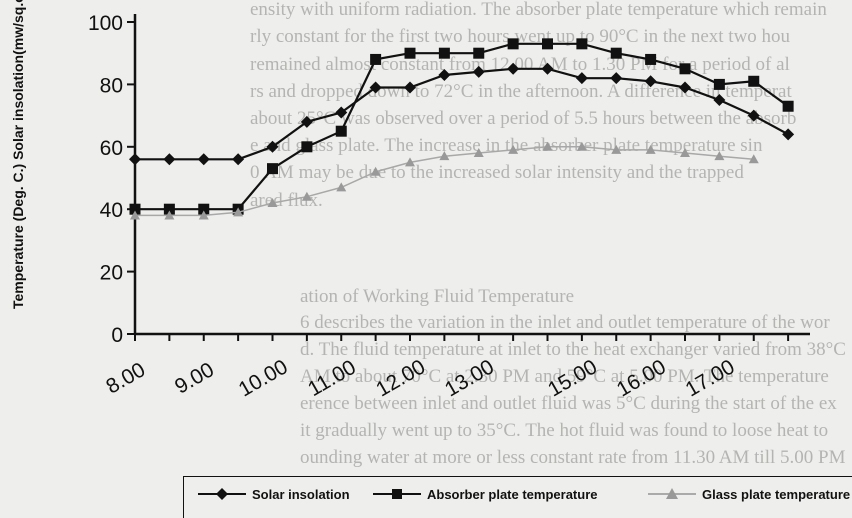 The width and height of the screenshot is (852, 518). I want to click on y-tick-label: 80, so click(111, 85).